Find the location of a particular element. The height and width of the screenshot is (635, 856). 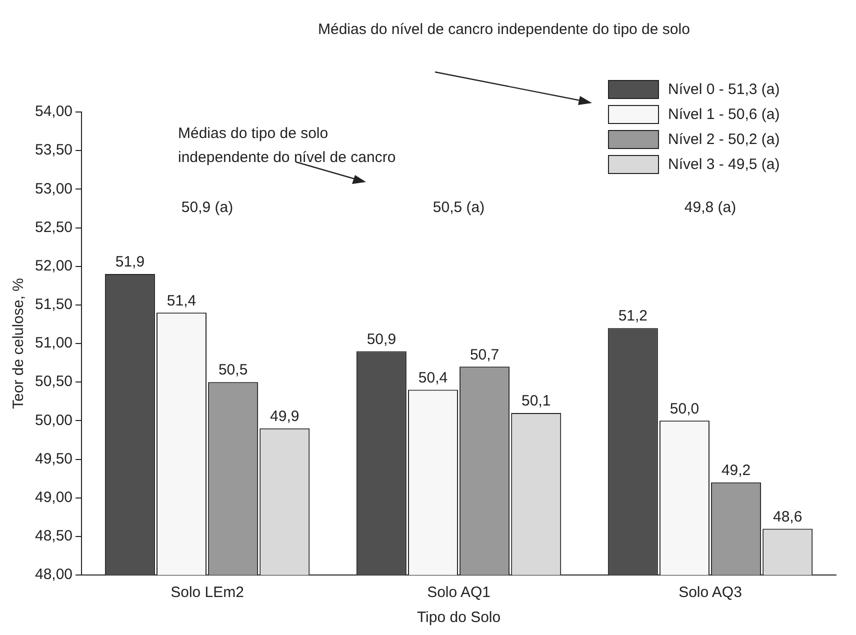

data-label: 50,4 is located at coordinates (433, 377).